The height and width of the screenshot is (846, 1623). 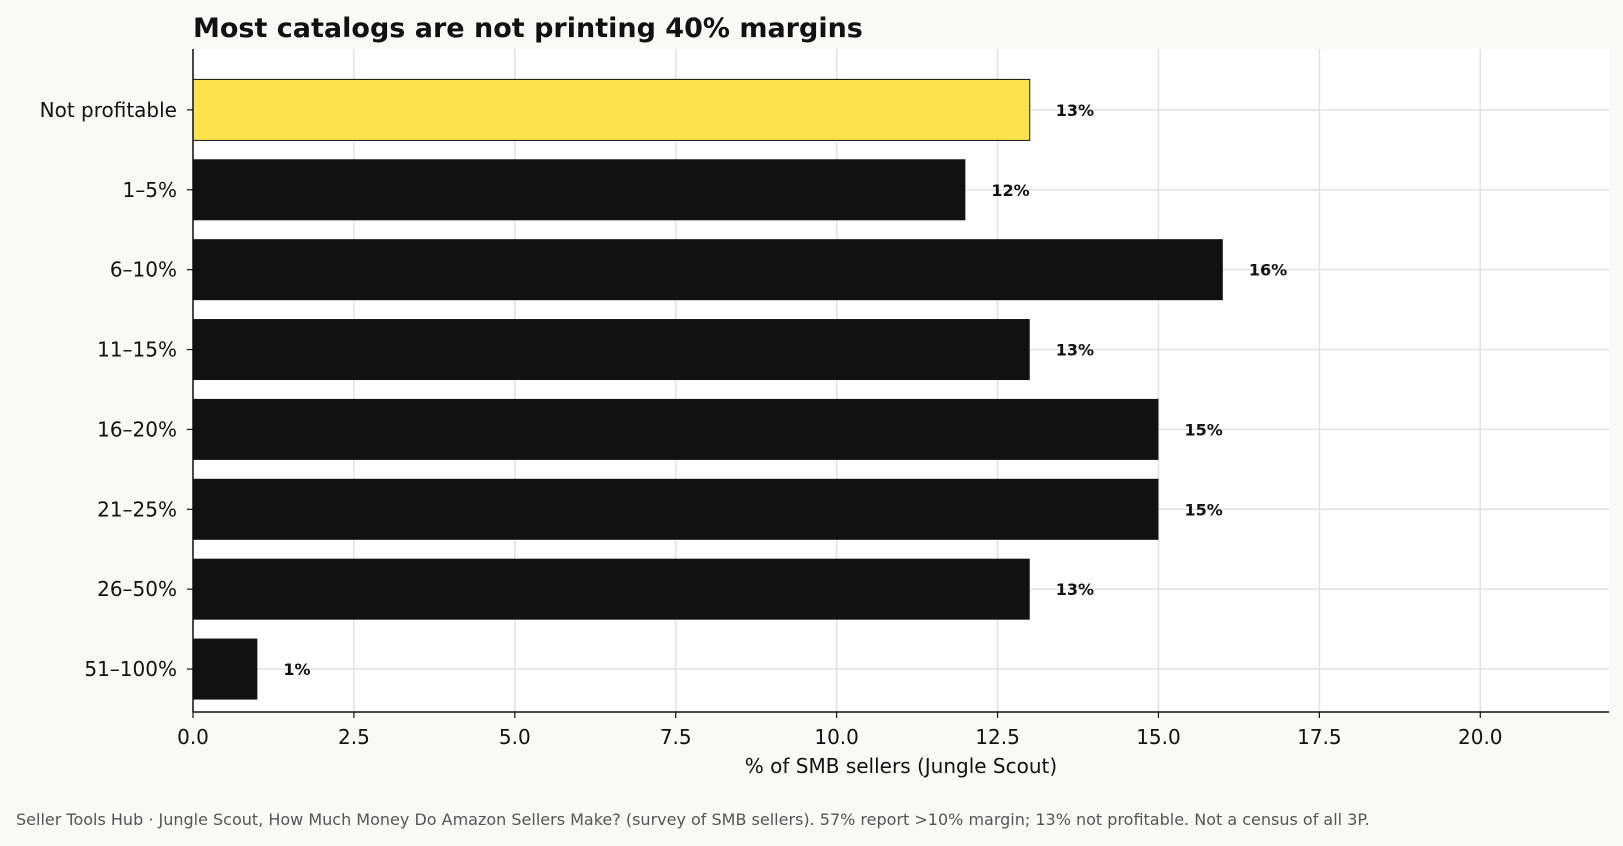 I want to click on y-tick-label-2: 6–10%, so click(x=143, y=270).